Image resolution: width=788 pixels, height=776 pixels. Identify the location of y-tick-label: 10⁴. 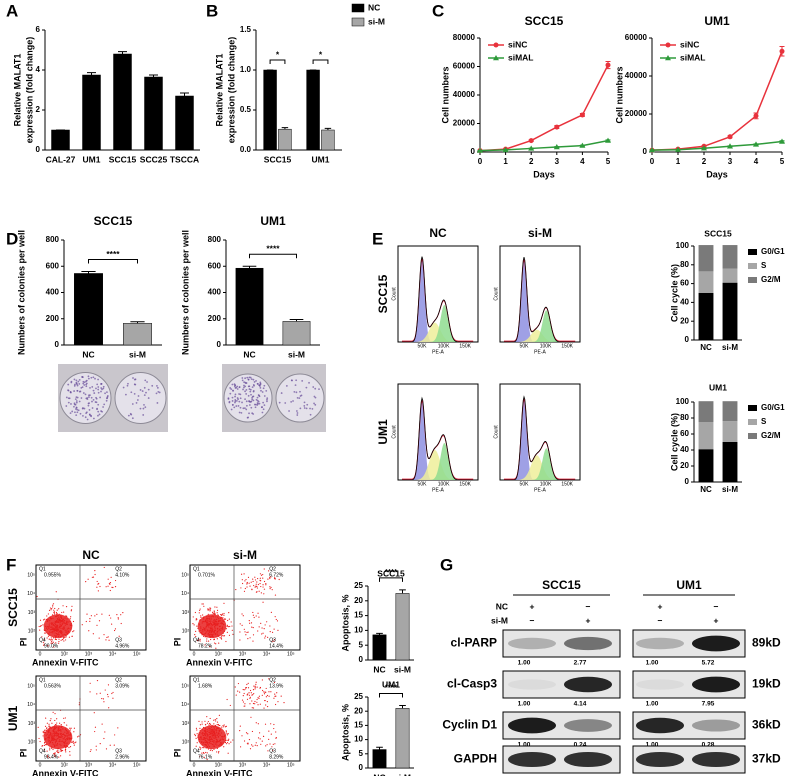
(185, 594).